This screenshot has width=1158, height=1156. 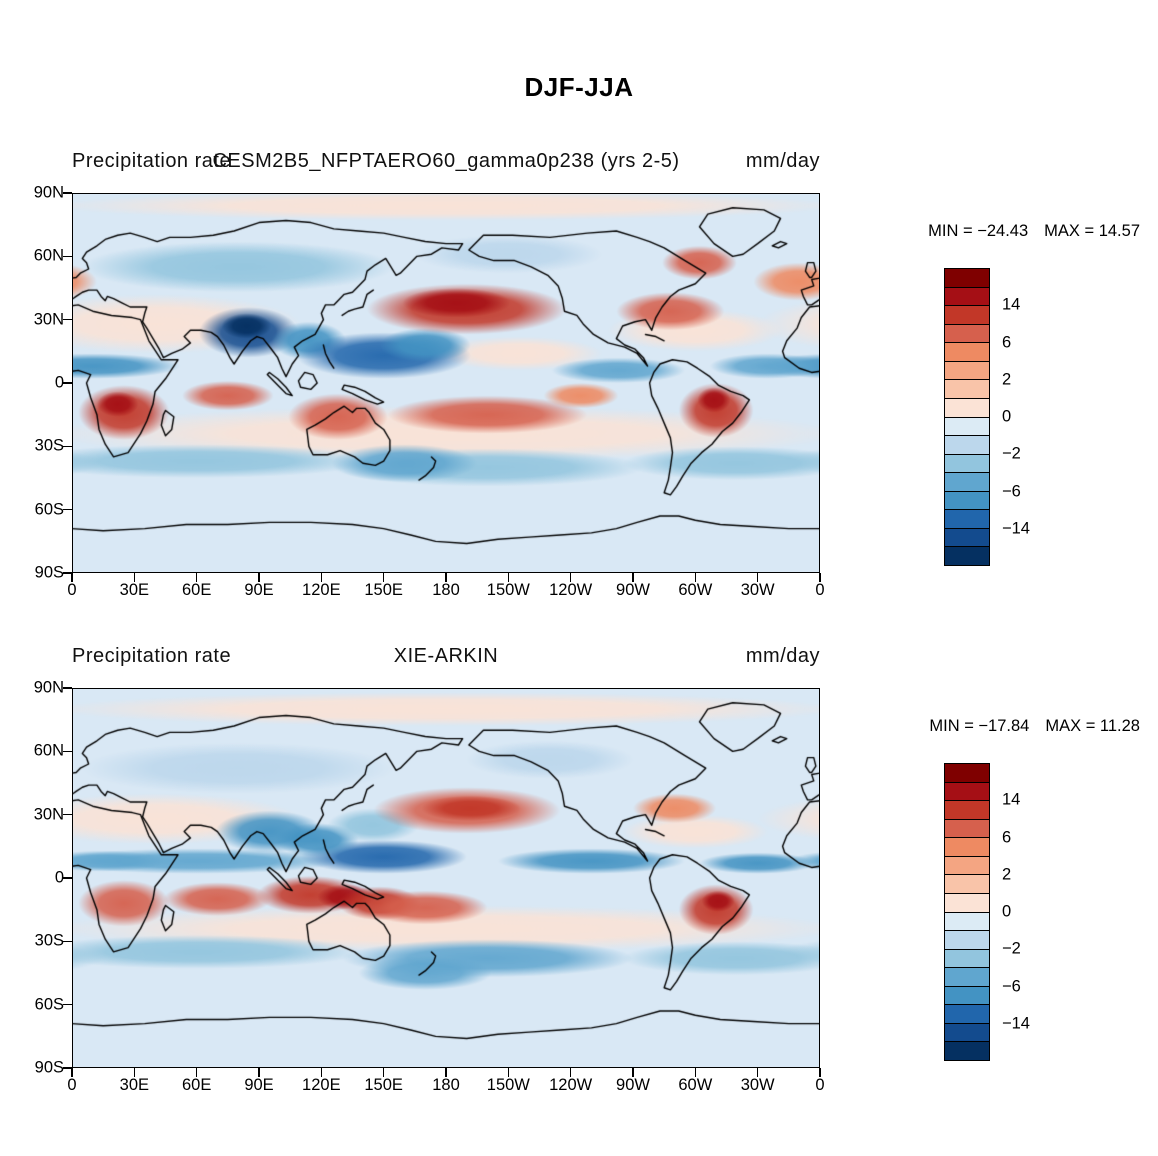 I want to click on x-tick-label: 60W, so click(x=695, y=590).